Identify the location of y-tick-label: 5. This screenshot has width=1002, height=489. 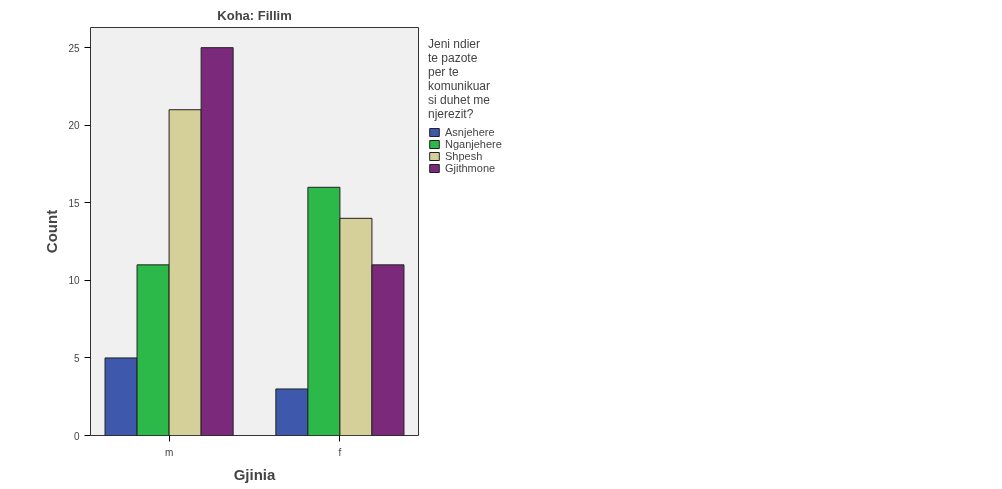
(76, 358).